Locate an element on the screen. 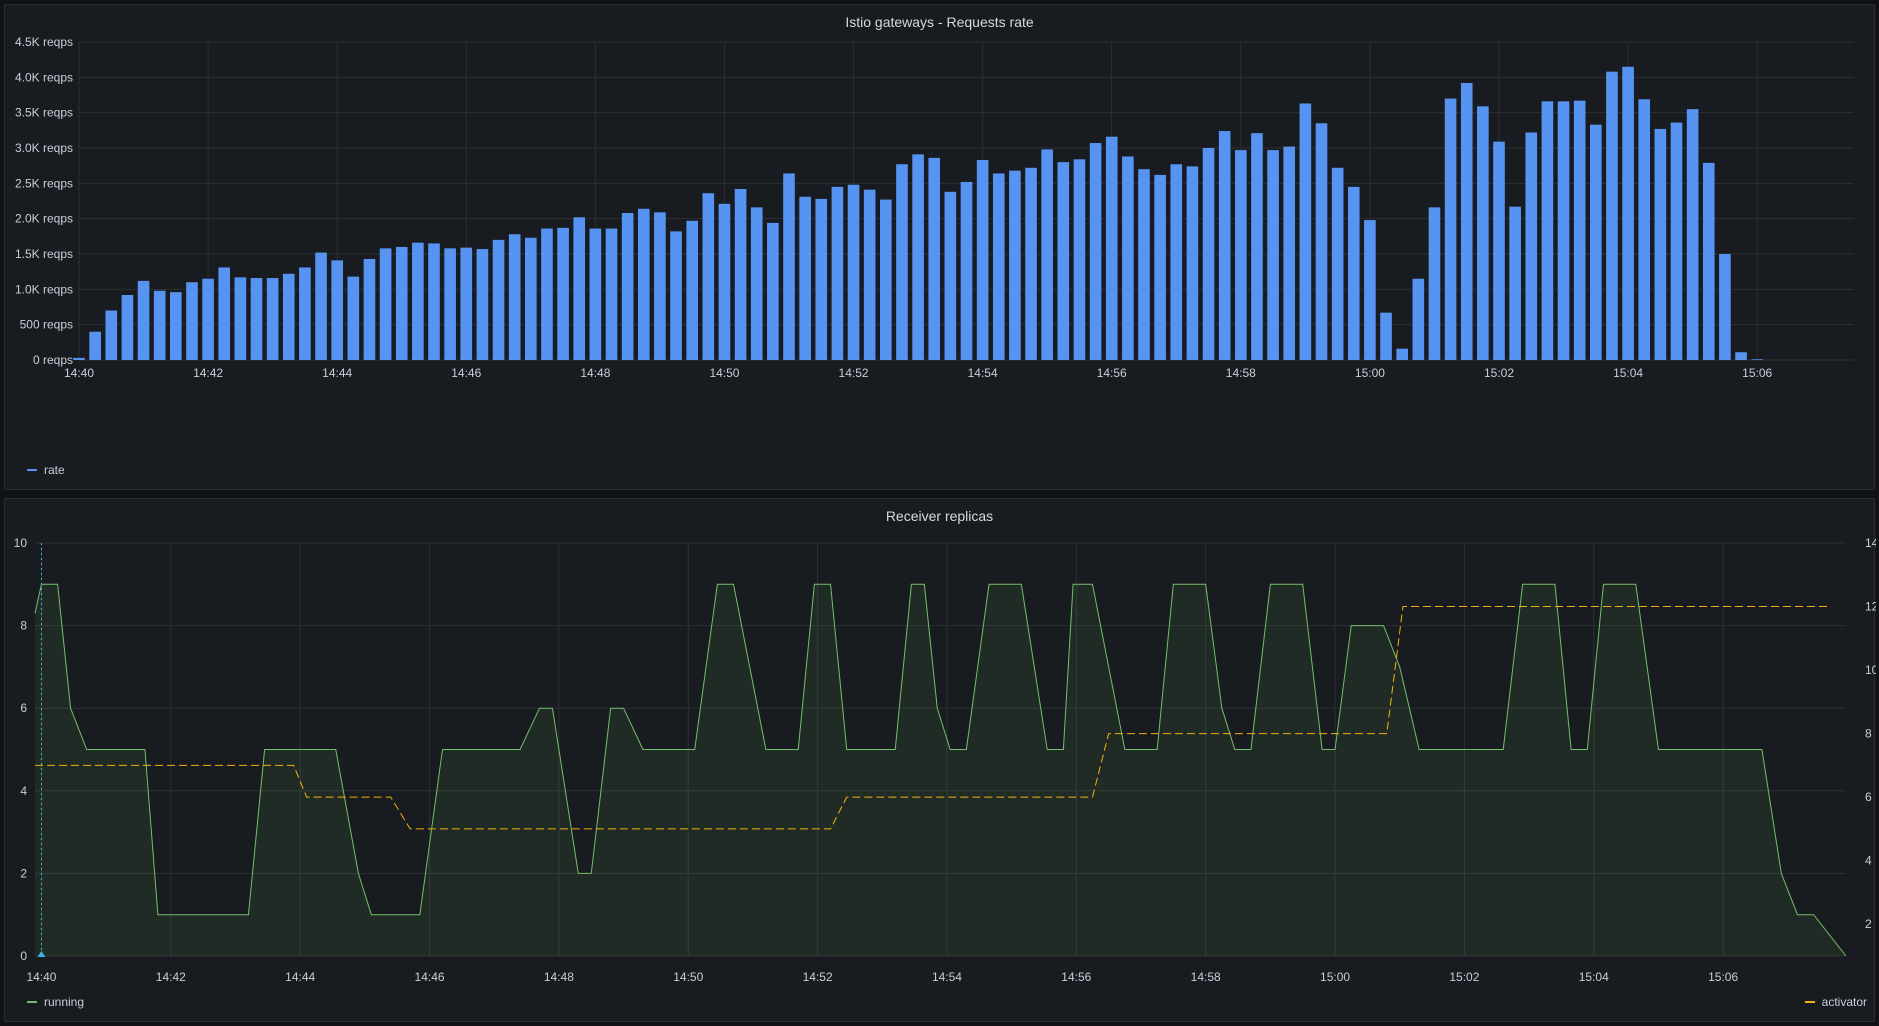 The height and width of the screenshot is (1026, 1879). y-right-tick-label: 8 is located at coordinates (1868, 734).